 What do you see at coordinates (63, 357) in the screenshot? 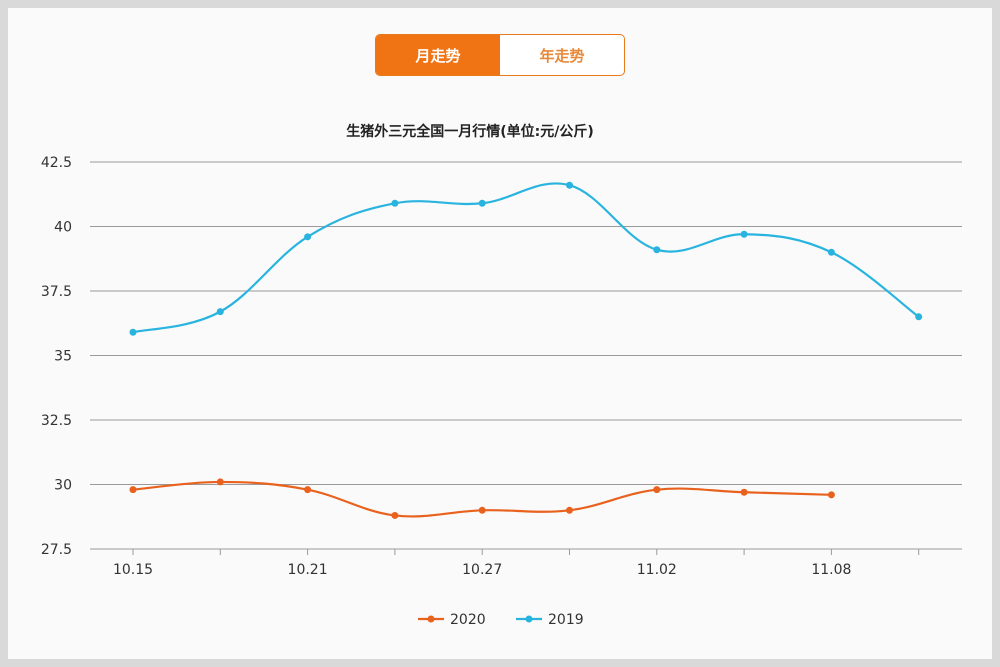
I see `y-tick-label: 35` at bounding box center [63, 357].